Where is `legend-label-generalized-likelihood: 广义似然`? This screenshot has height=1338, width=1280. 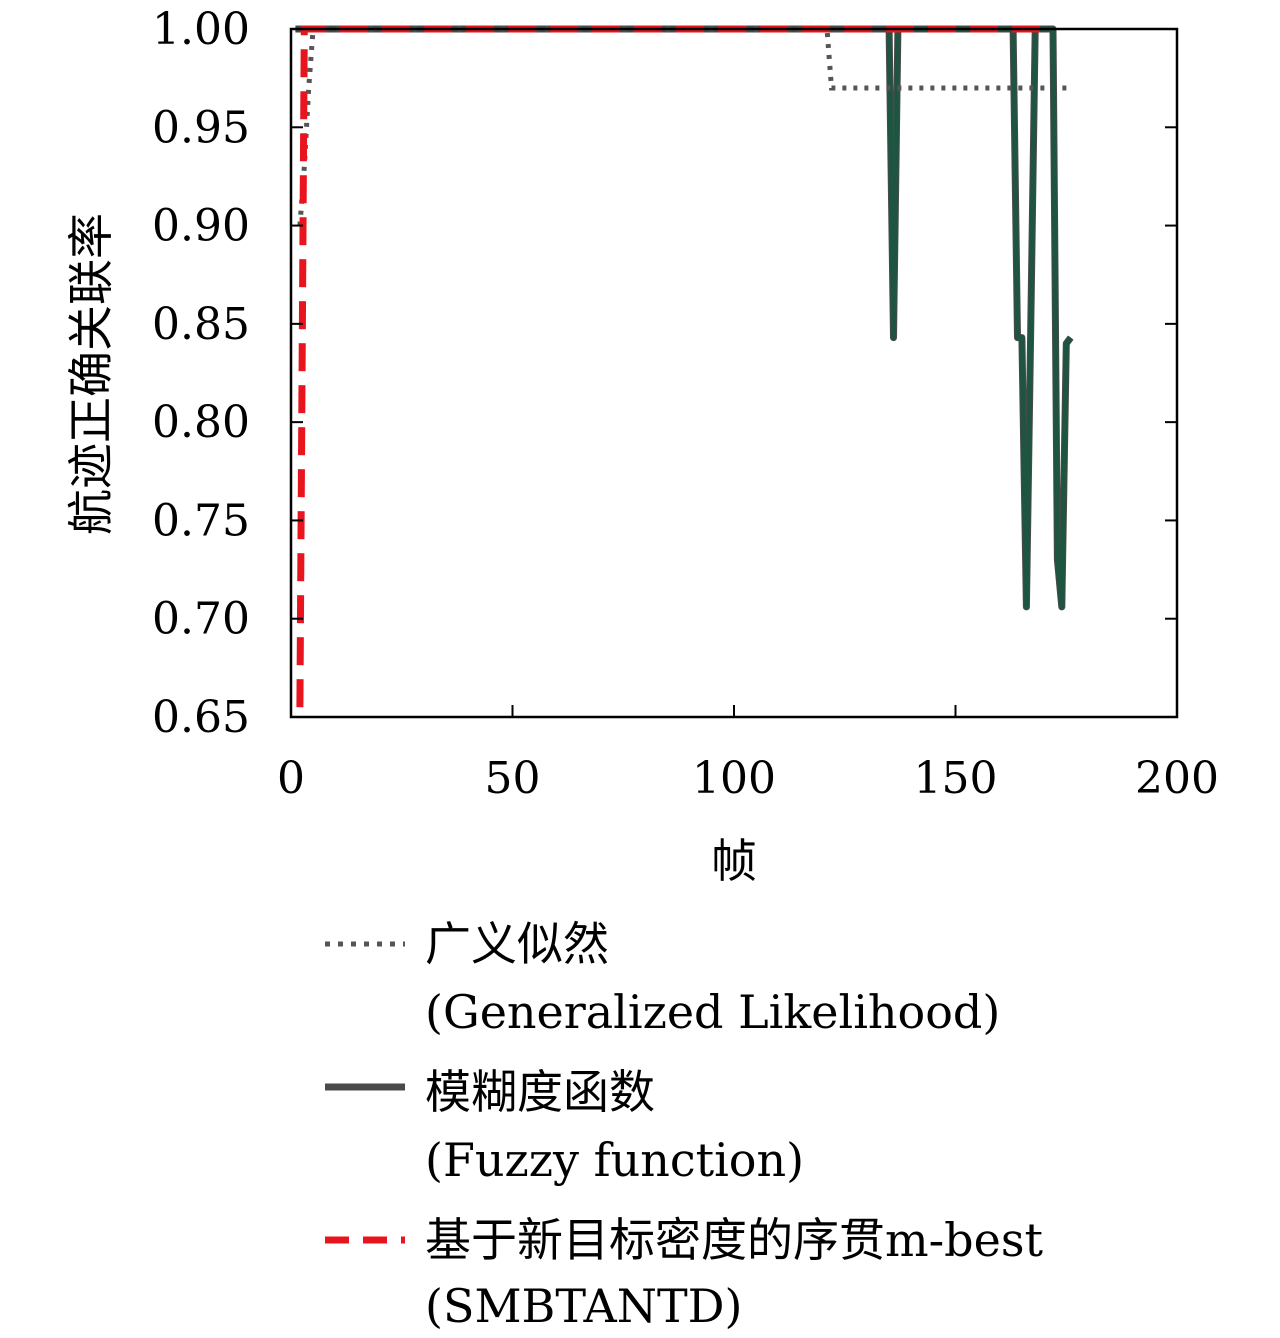
legend-label-generalized-likelihood: 广义似然 is located at coordinates (517, 944).